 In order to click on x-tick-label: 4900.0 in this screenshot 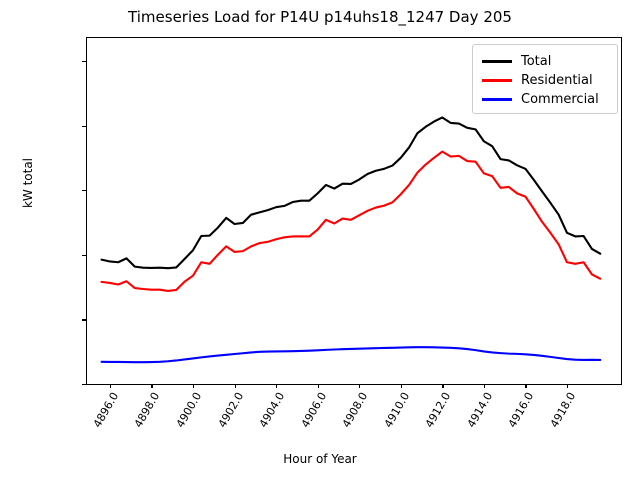, I will do `click(189, 410)`.